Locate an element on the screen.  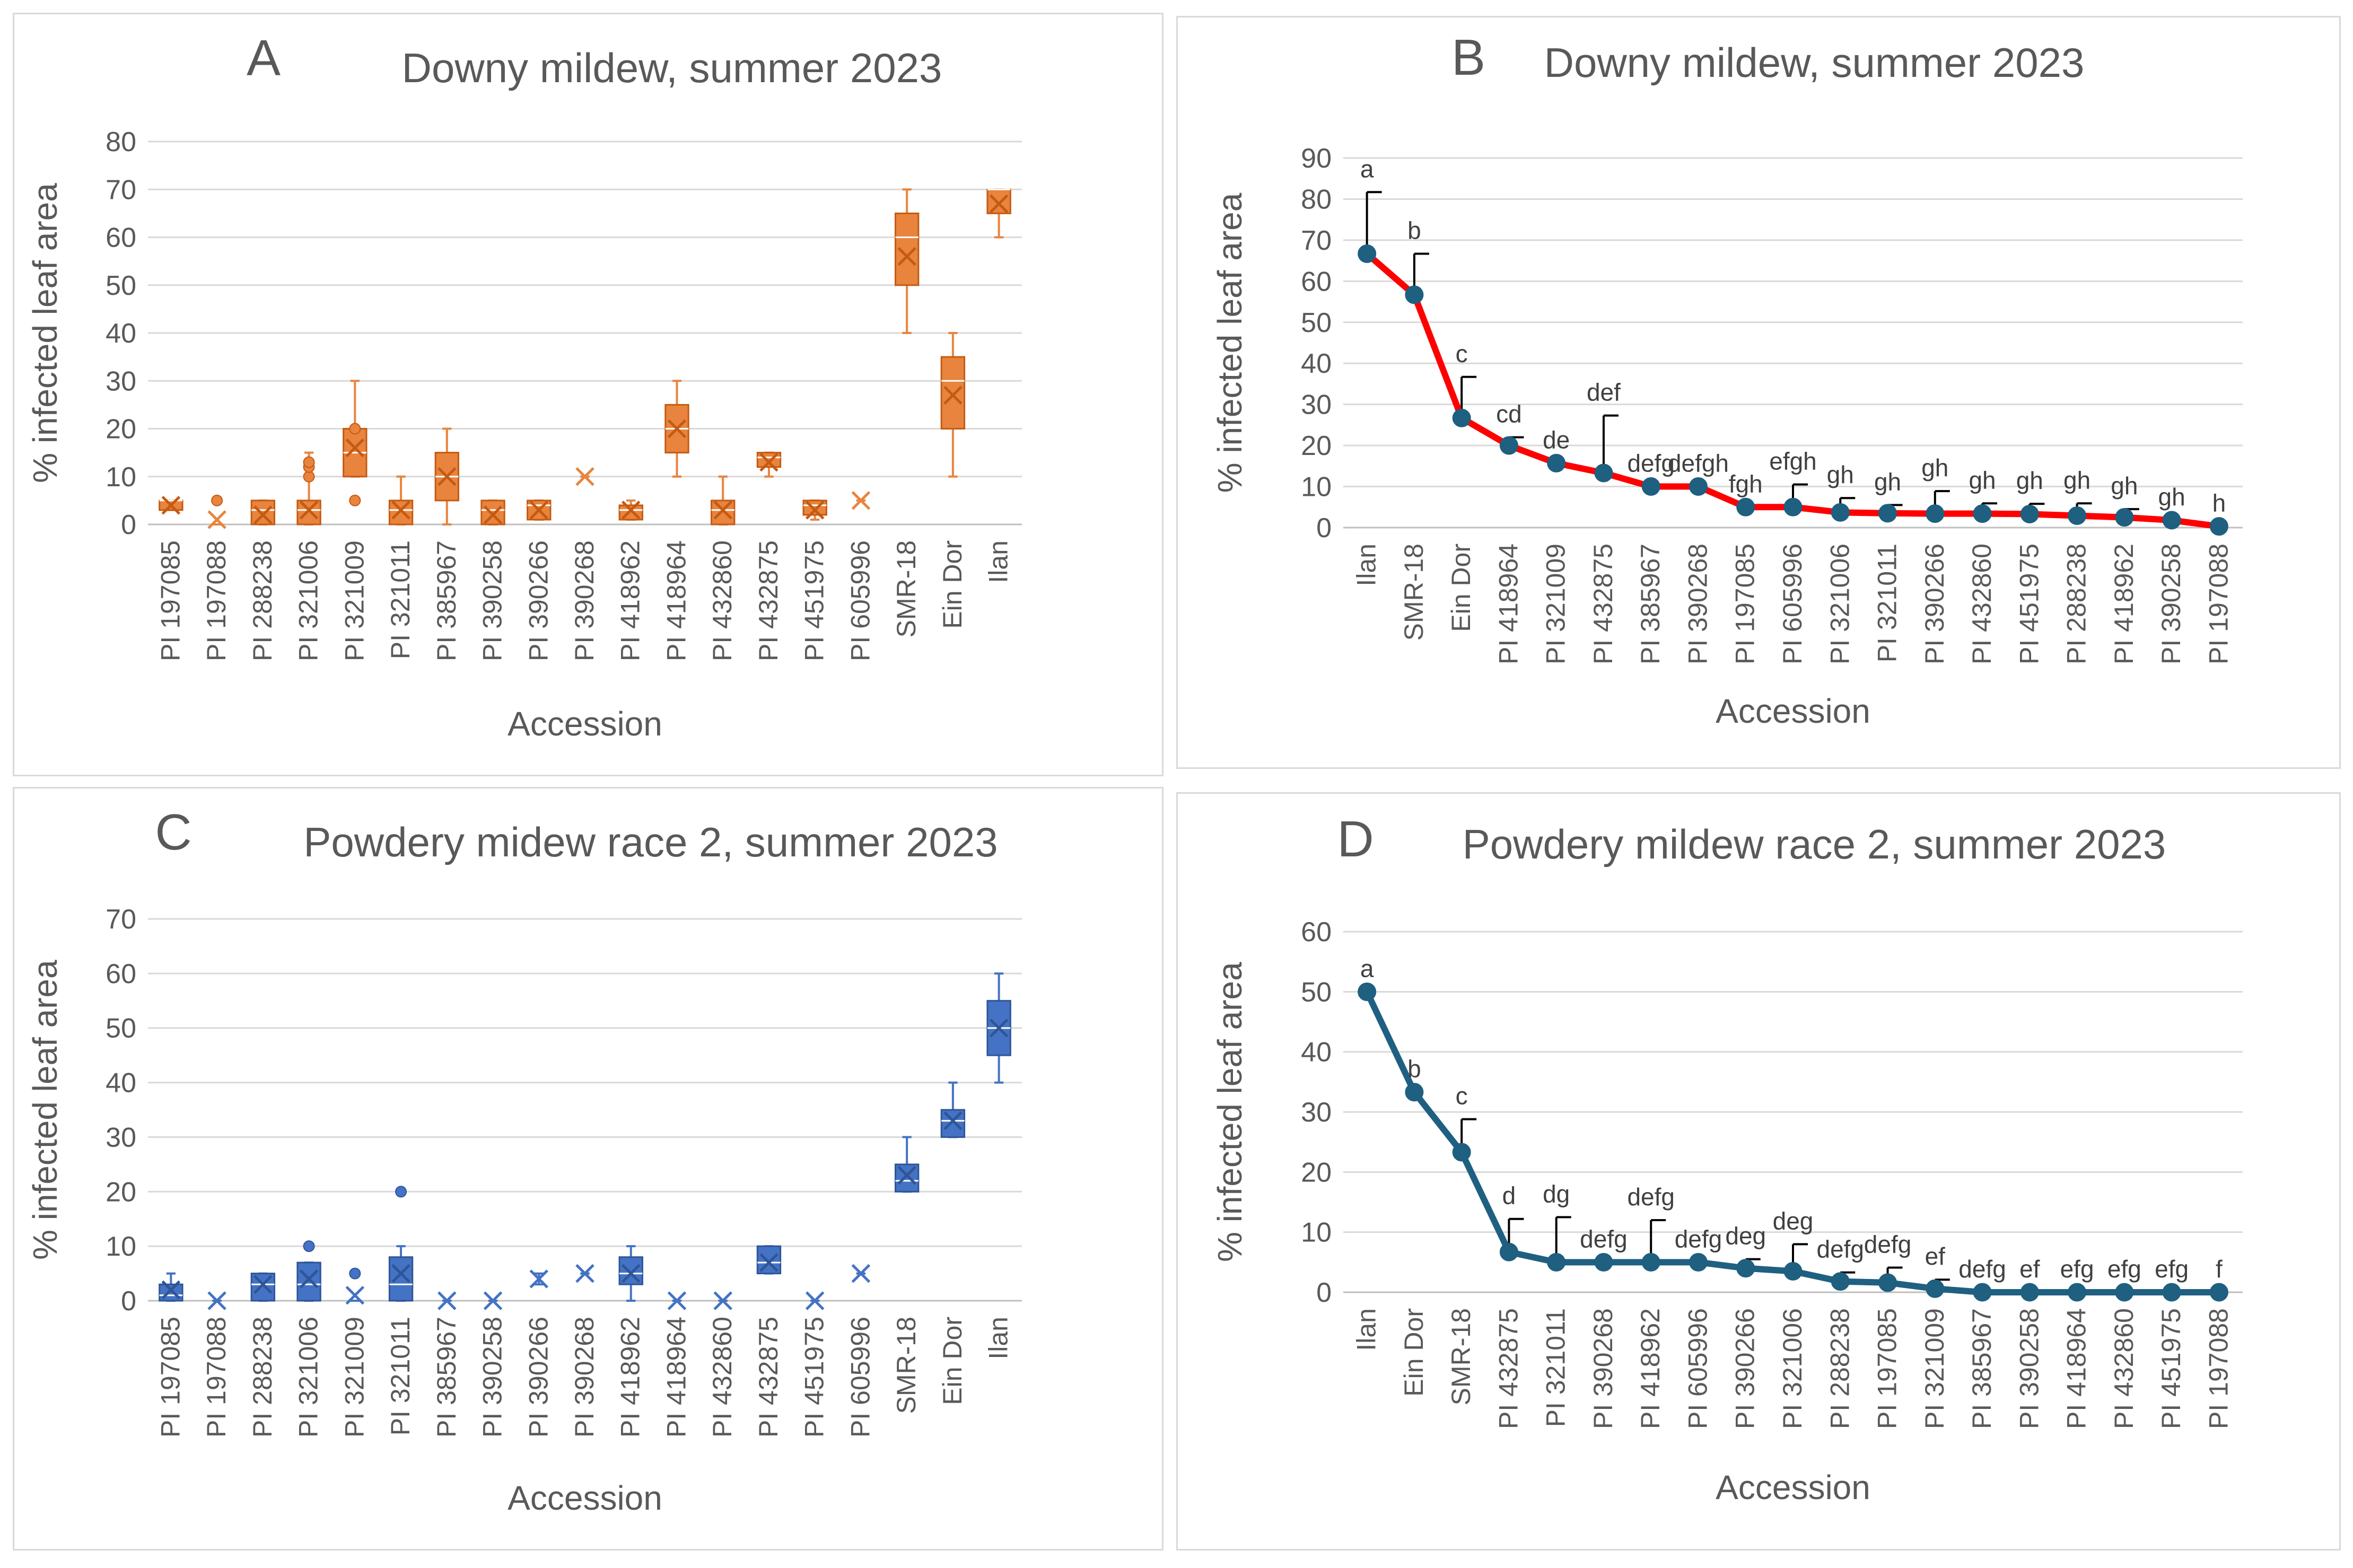
y-tick-label: 20 is located at coordinates (1316, 446).